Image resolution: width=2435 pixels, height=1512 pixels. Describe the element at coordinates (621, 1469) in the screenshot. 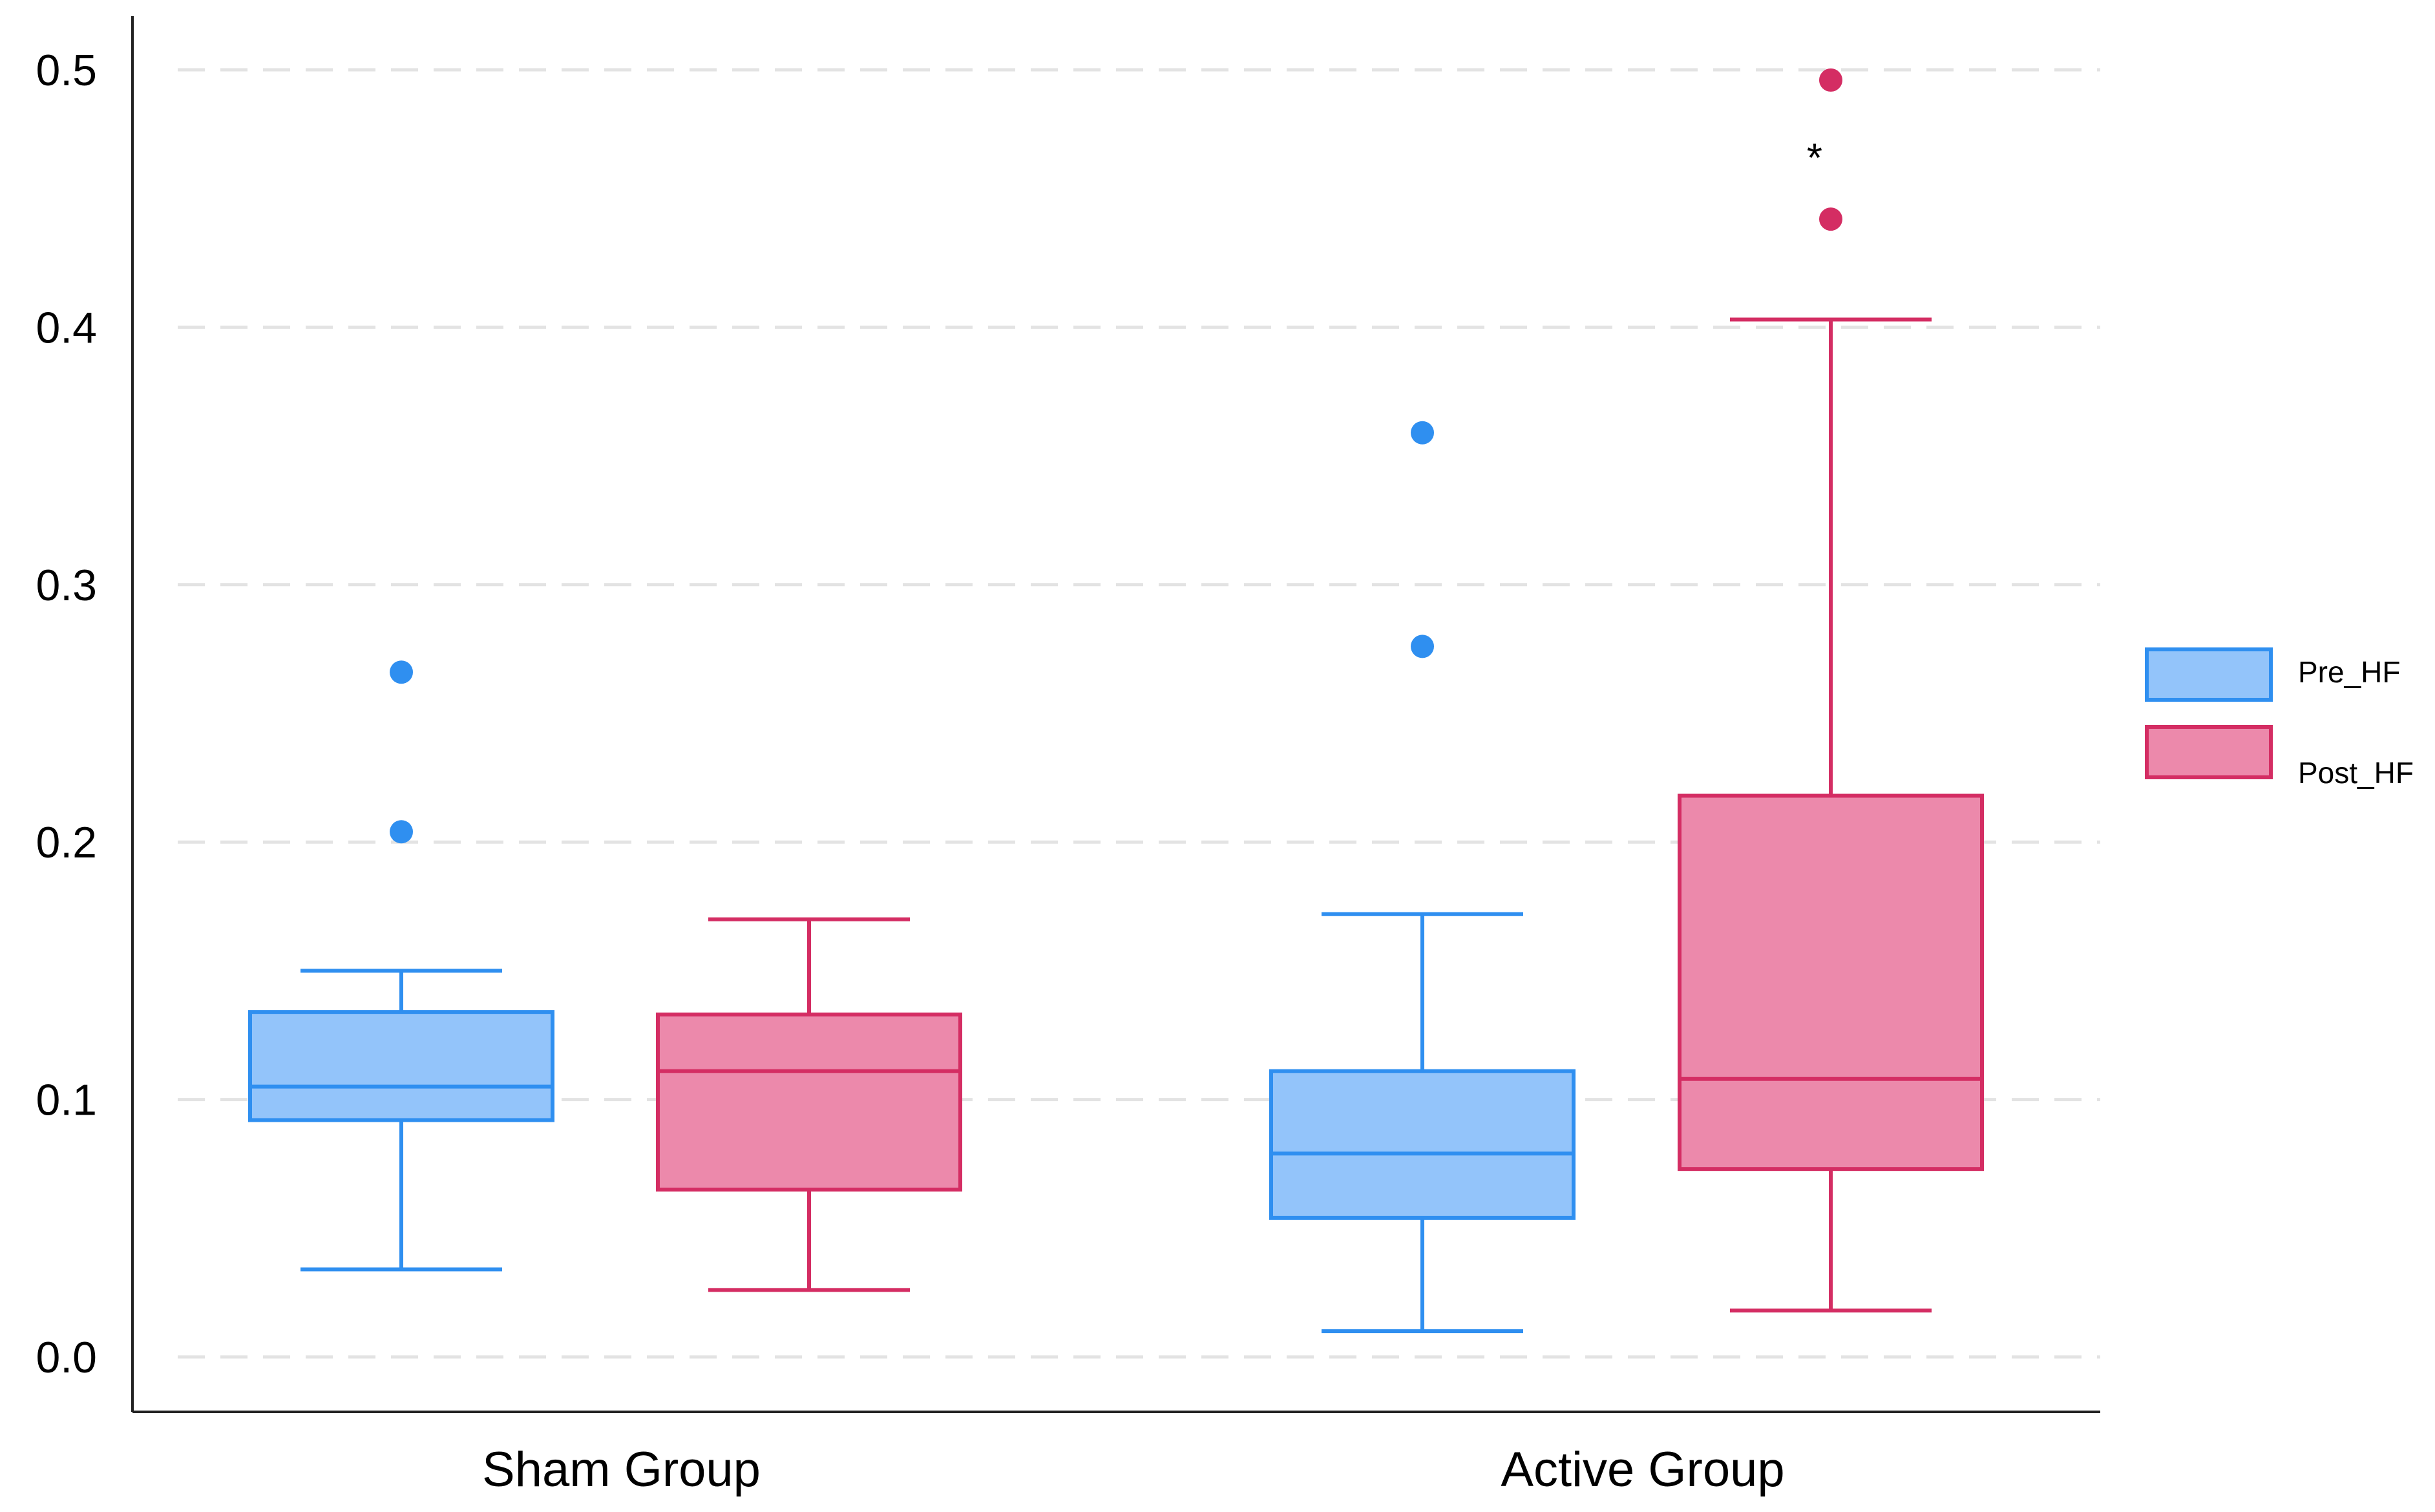

I see `x-tick-label: Sham Group` at that location.